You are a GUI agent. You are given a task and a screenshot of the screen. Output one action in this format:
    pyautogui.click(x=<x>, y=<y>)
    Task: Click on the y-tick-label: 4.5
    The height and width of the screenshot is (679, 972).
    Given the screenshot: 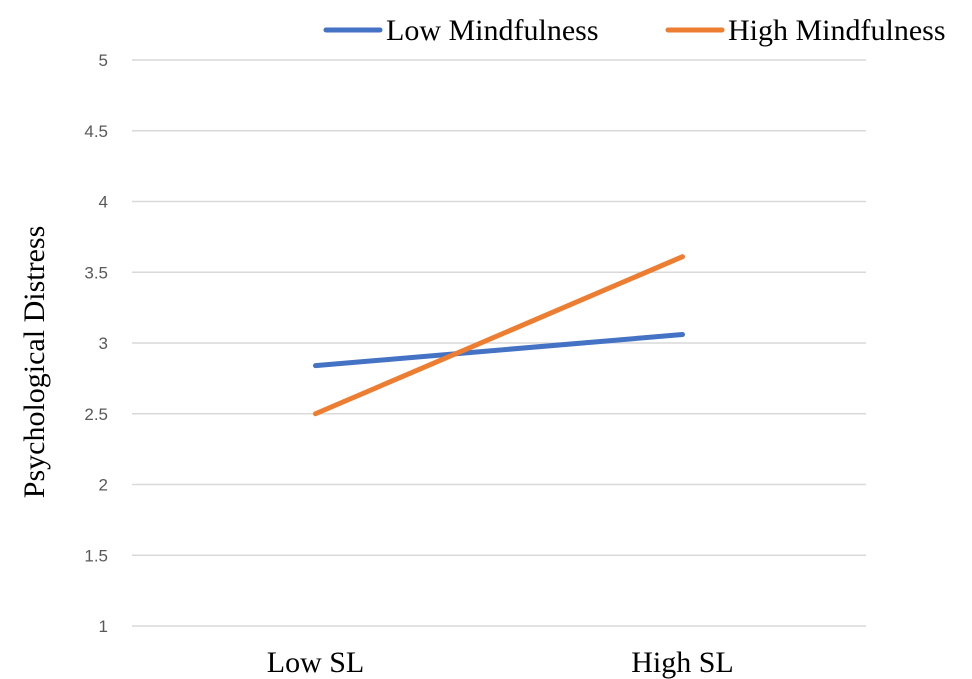 What is the action you would take?
    pyautogui.click(x=96, y=131)
    